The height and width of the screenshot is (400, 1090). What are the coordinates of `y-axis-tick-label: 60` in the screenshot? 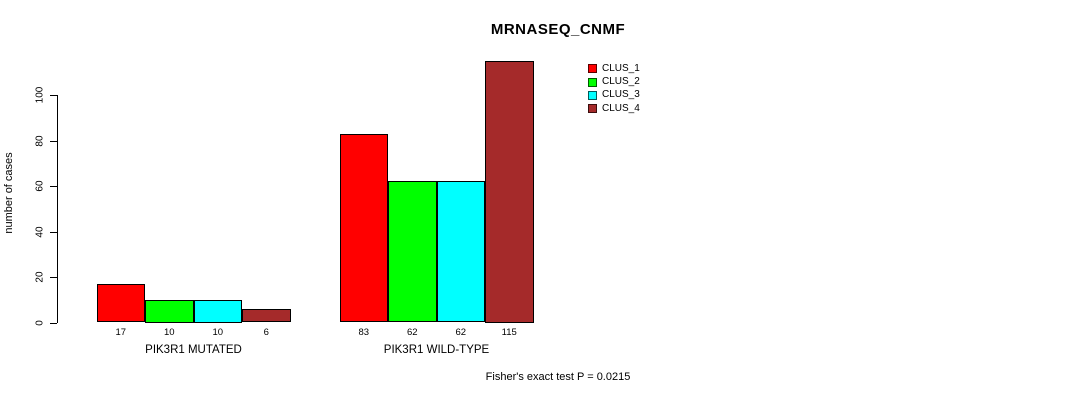 It's located at (40, 186).